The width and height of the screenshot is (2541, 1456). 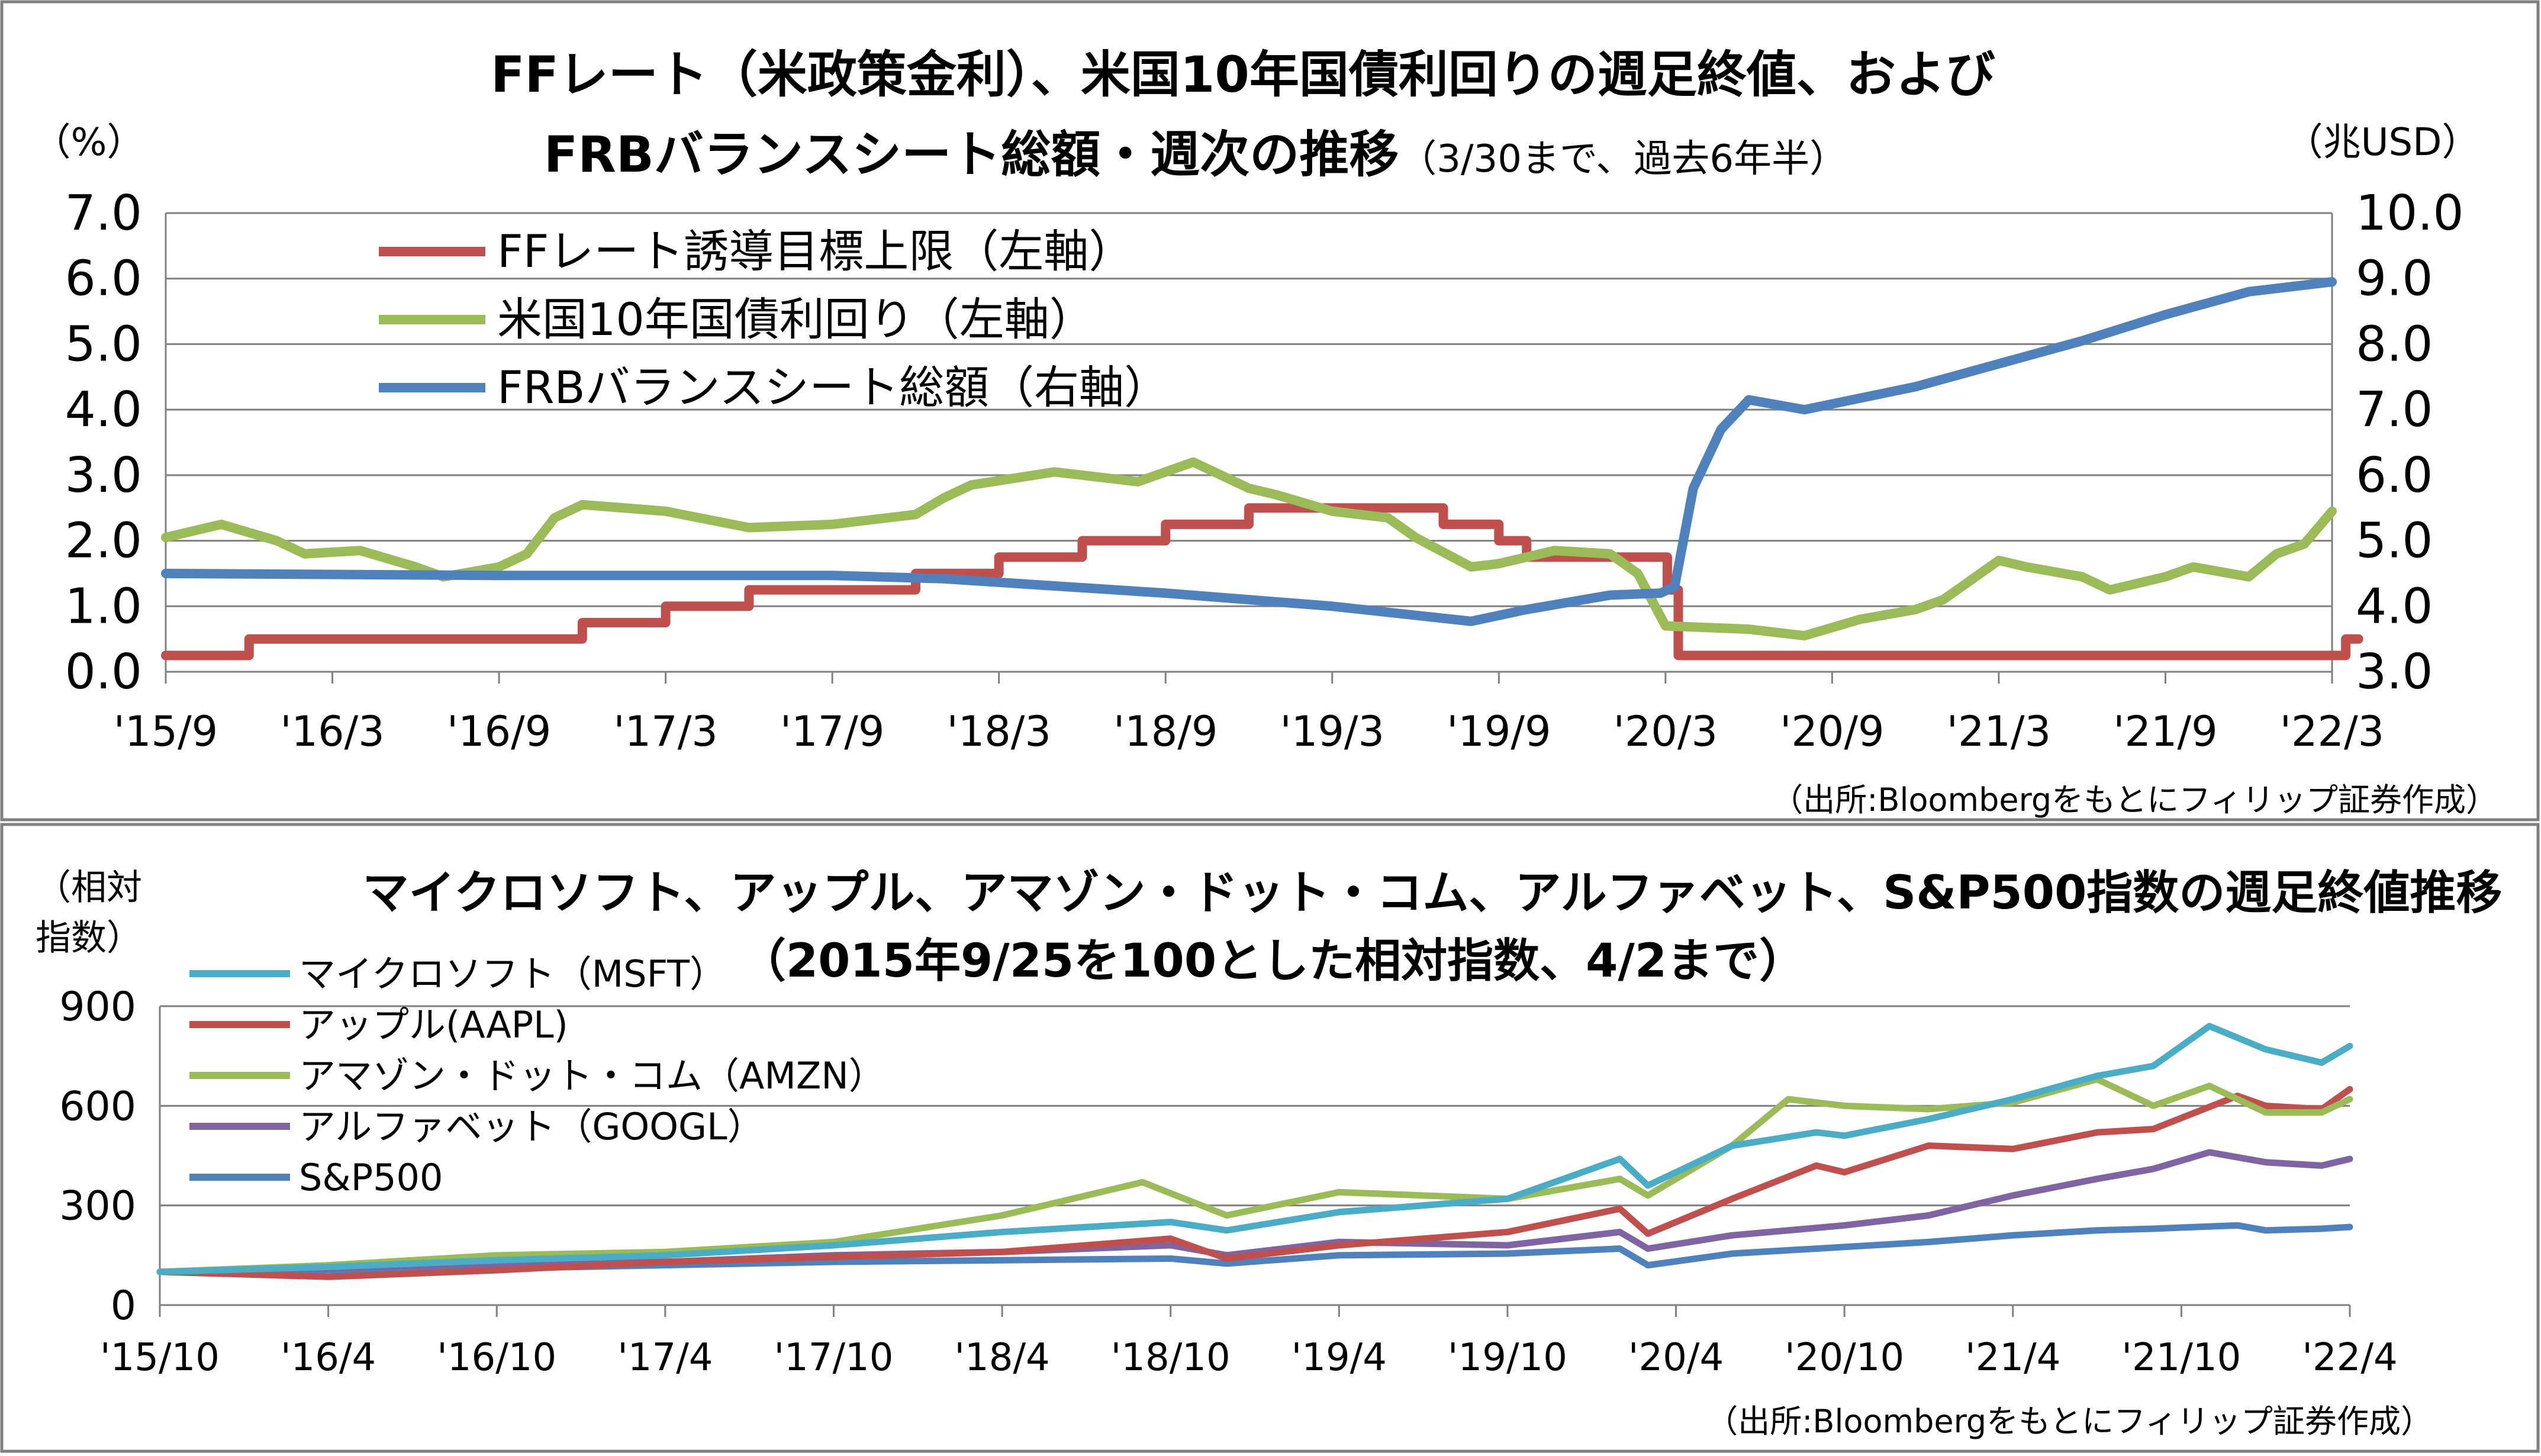 I want to click on bottom-series-5-line, so click(x=1255, y=1248).